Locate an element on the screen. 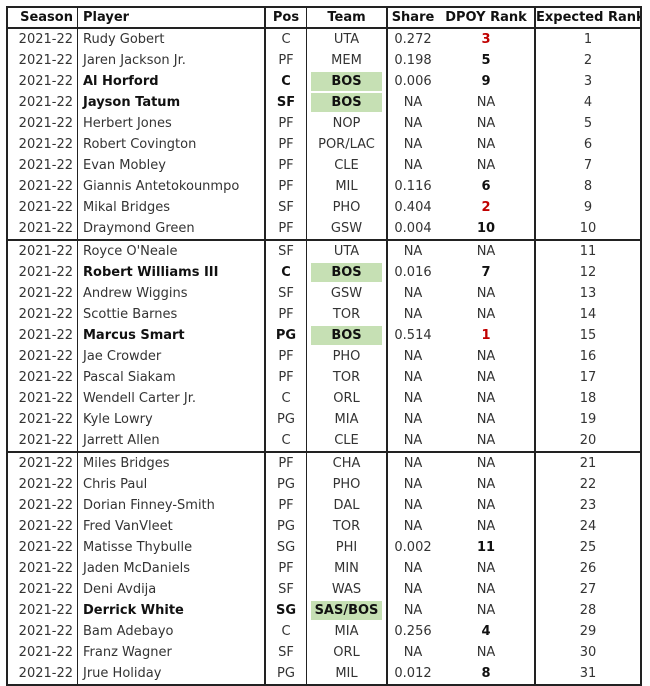  table-row: 2021-22 Jrue Holiday PG MIL 0.012 8 31 is located at coordinates (324, 674).